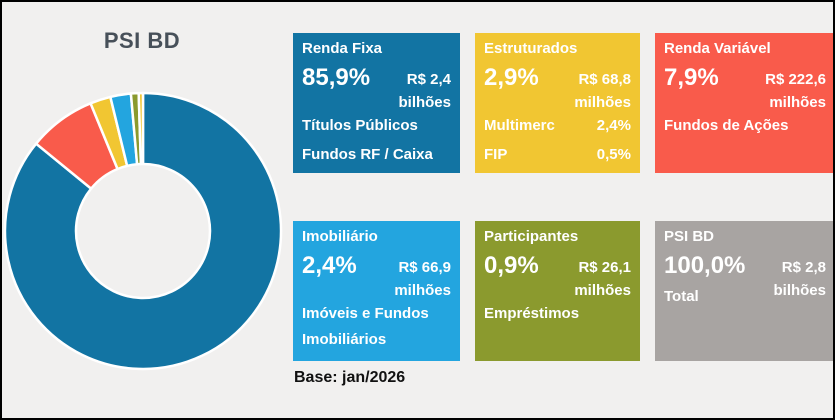 The height and width of the screenshot is (420, 835). What do you see at coordinates (803, 267) in the screenshot?
I see `panel-amount: R$ 2,8` at bounding box center [803, 267].